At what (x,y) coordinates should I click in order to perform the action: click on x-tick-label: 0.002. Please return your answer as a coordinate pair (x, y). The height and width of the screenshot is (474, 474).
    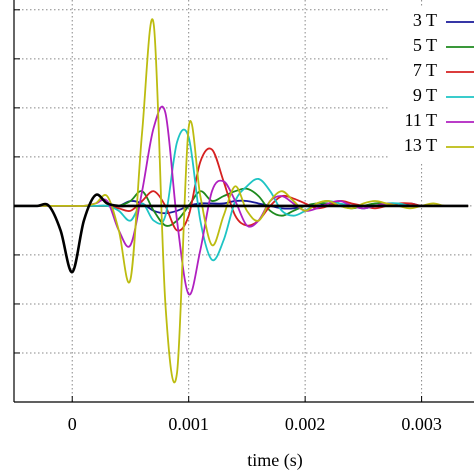
    Looking at the image, I should click on (305, 424).